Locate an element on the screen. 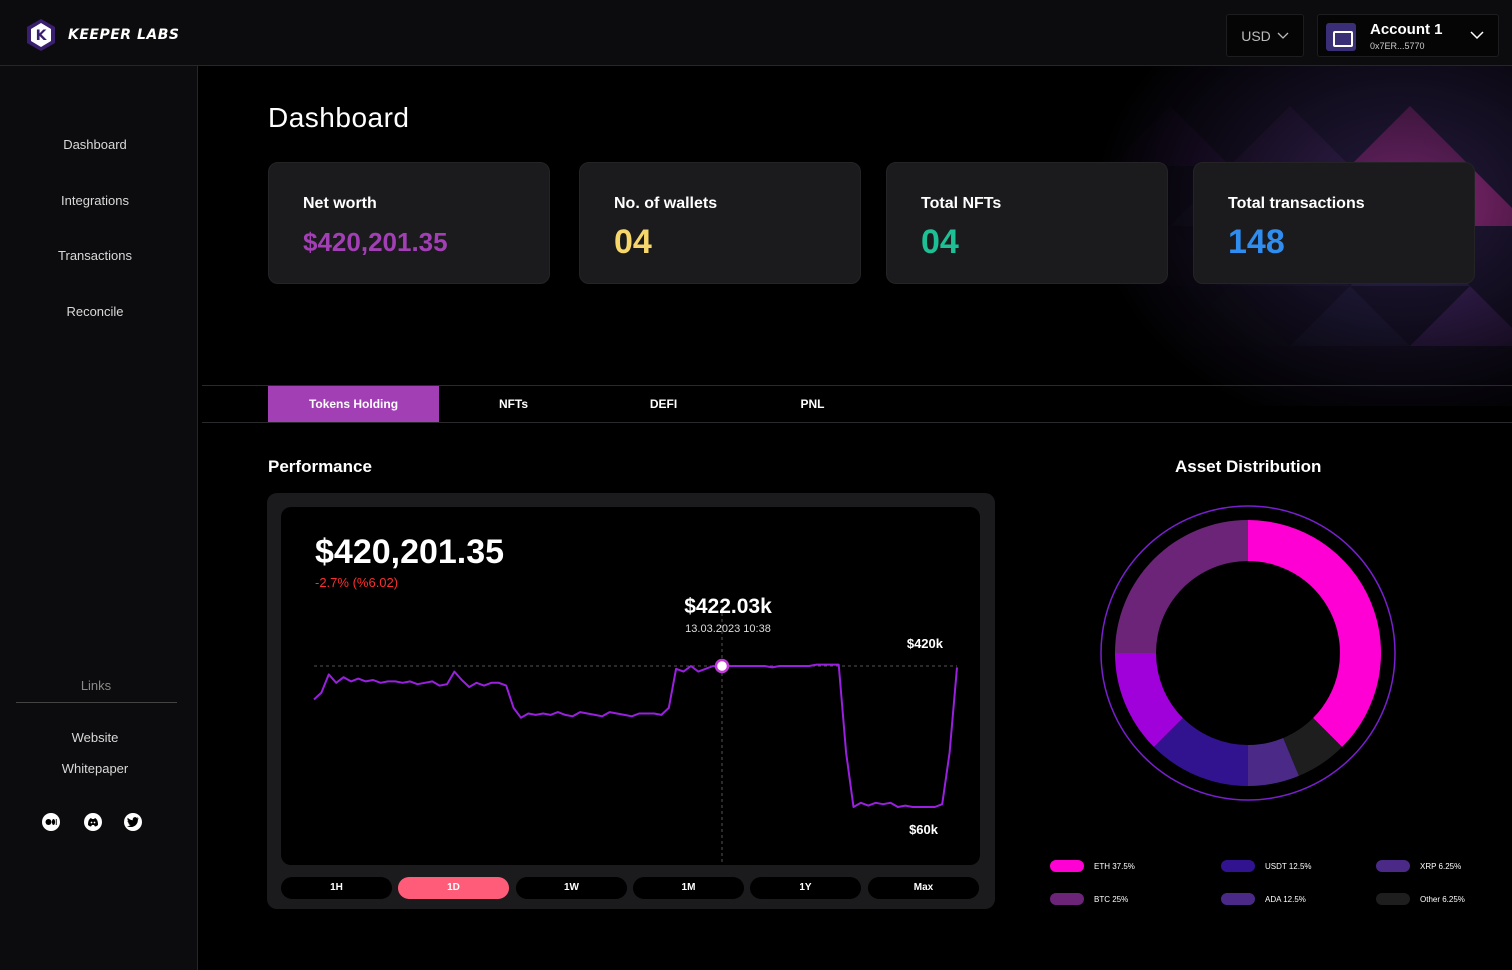 The height and width of the screenshot is (970, 1512). sidebar-item-integrations: Integrations is located at coordinates (95, 200).